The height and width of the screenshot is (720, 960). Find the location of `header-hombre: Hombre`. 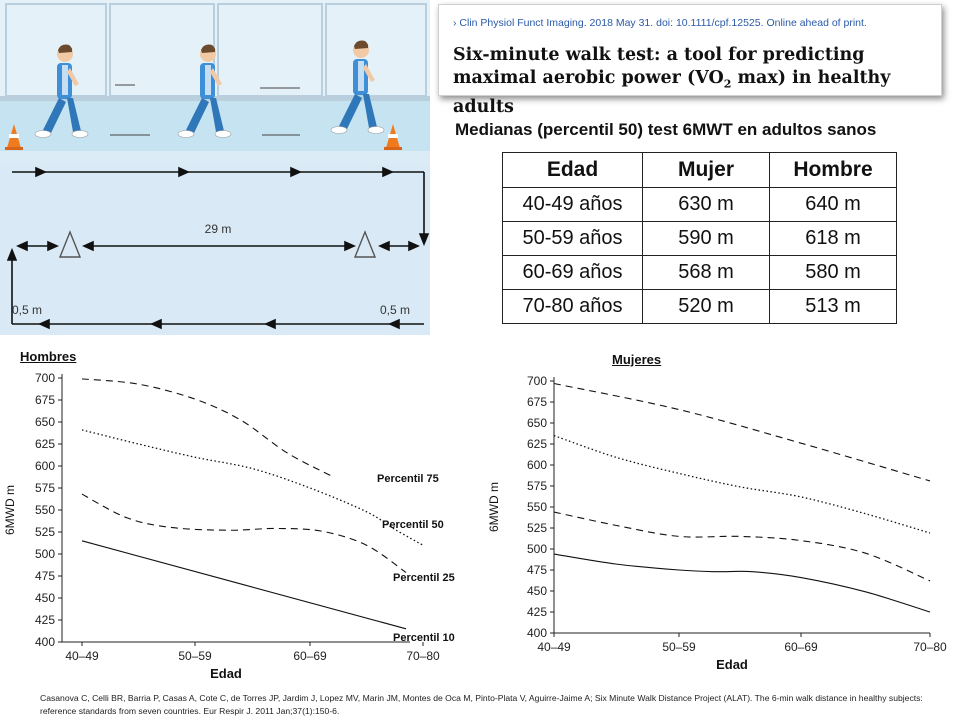

header-hombre: Hombre is located at coordinates (833, 170).